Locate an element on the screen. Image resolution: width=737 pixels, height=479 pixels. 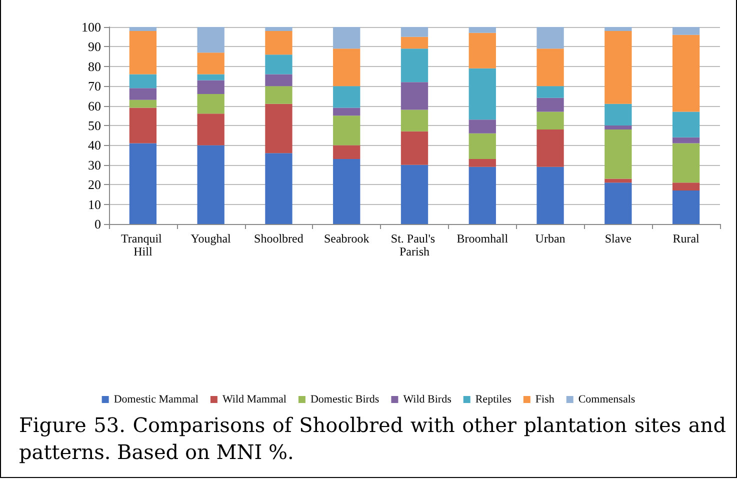
y-tick-label: 0 is located at coordinates (97, 224).